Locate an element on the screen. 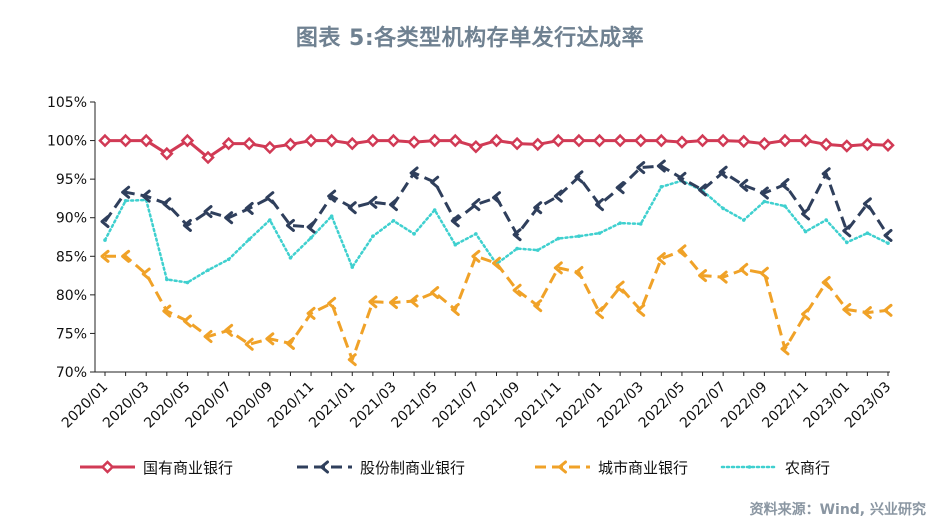  y-tick-label: 100% is located at coordinates (67, 142).